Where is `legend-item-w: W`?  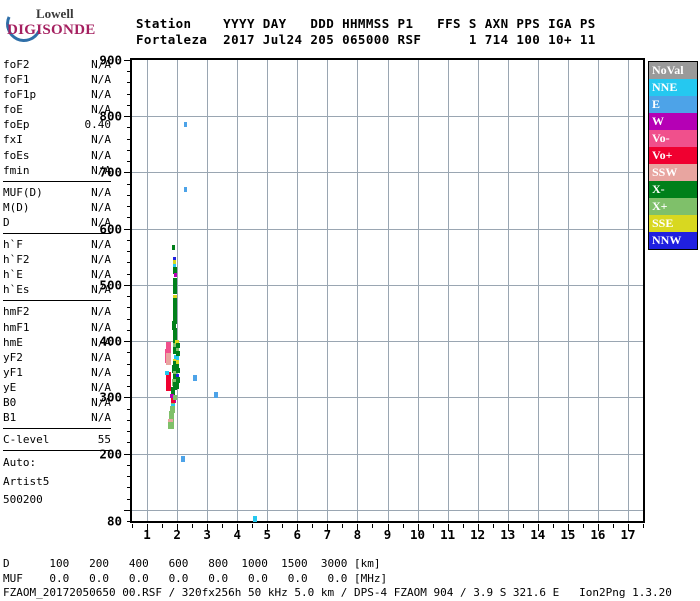
legend-item-w: W is located at coordinates (673, 121).